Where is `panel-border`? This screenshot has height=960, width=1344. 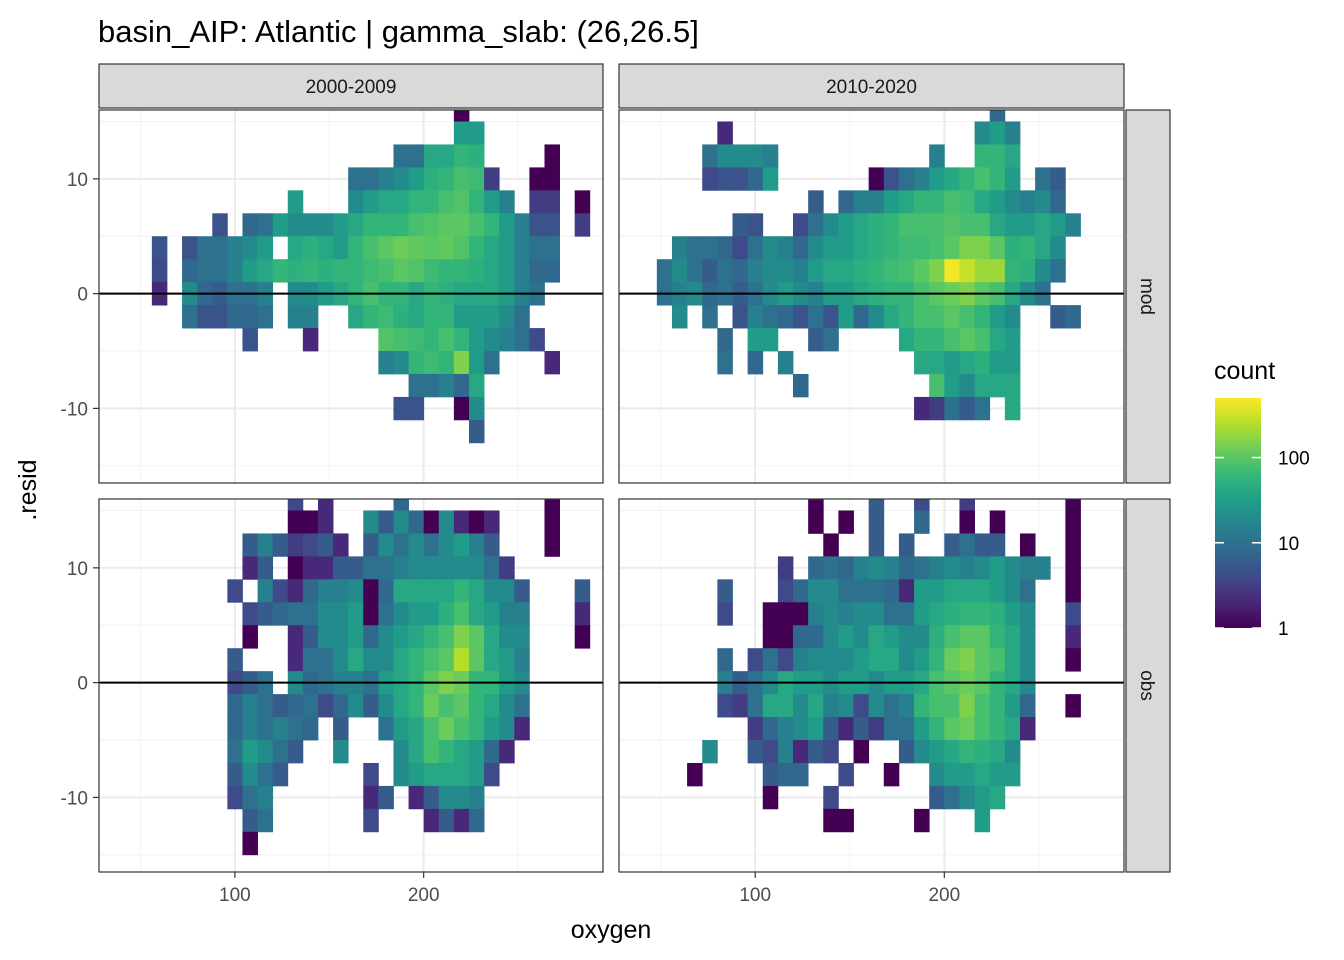 panel-border is located at coordinates (351, 296).